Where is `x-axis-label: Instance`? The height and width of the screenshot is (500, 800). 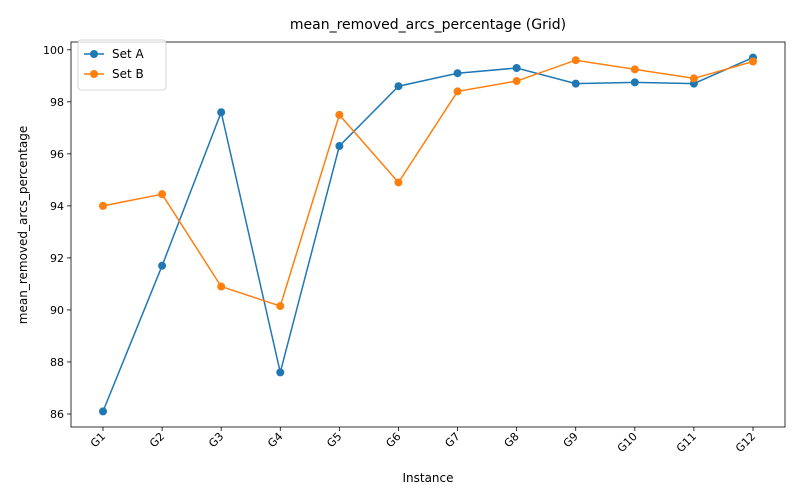
x-axis-label: Instance is located at coordinates (427, 478).